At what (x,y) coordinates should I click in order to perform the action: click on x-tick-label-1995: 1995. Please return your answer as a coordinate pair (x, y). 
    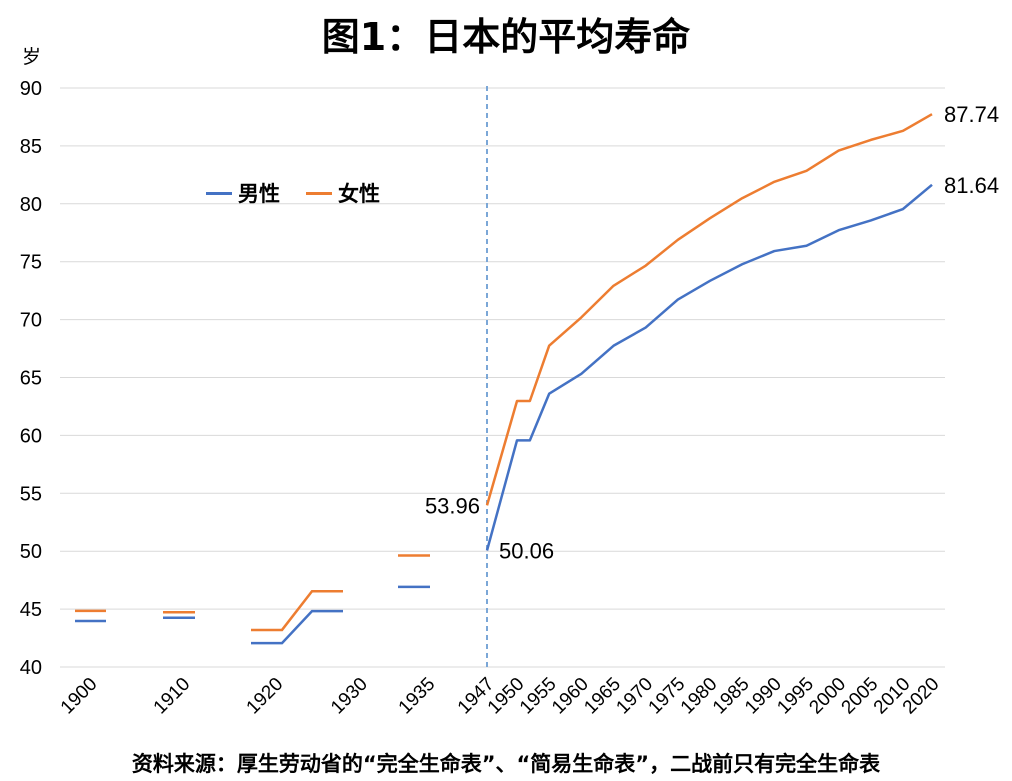
    Looking at the image, I should click on (795, 696).